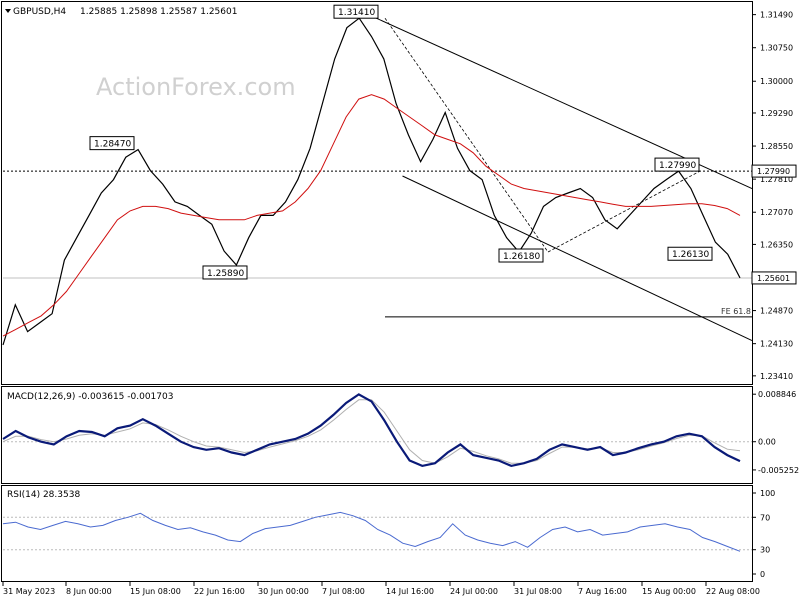 The image size is (800, 600). I want to click on price-tick-label: 1.28550, so click(776, 146).